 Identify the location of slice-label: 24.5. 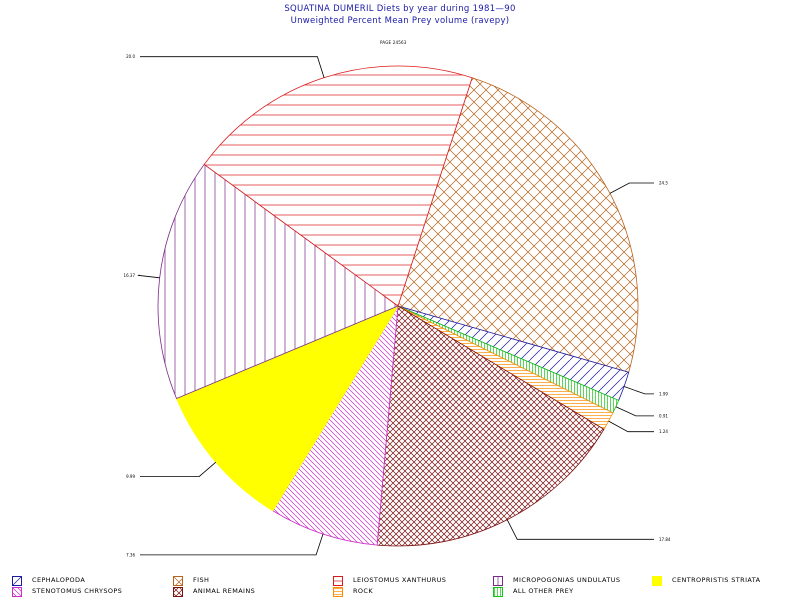
(663, 183).